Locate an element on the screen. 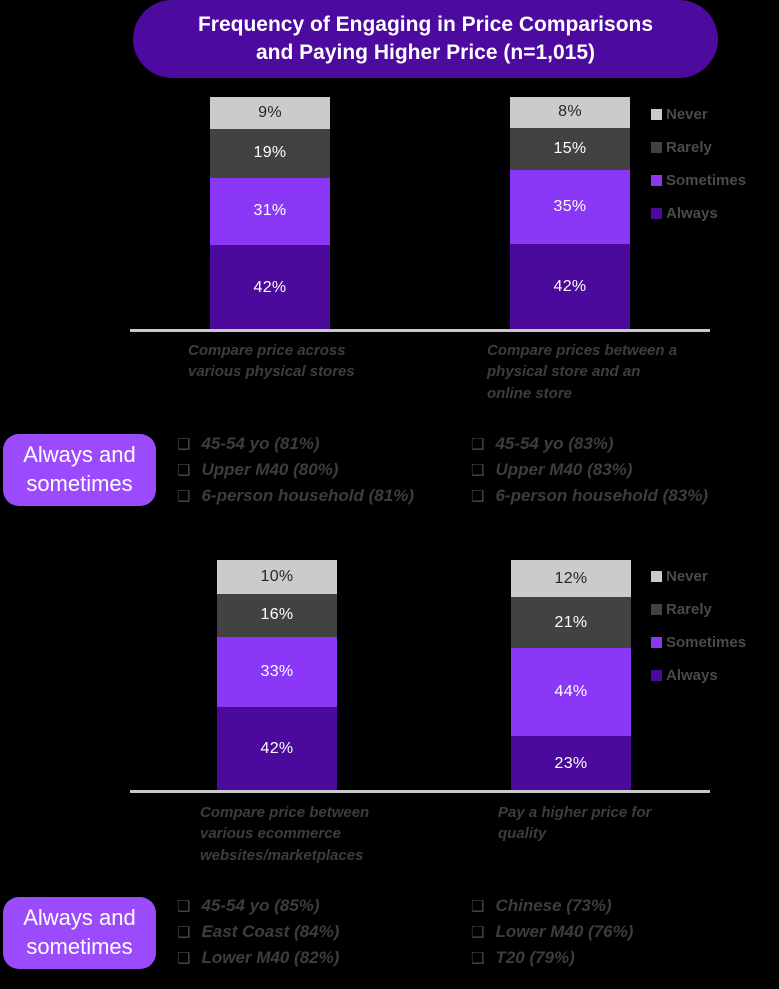  callout2-list-column-2: ❑ Chinese (73%) ❑ Lower M40 (76%) ❑ T20 (79%) is located at coordinates (621, 935).